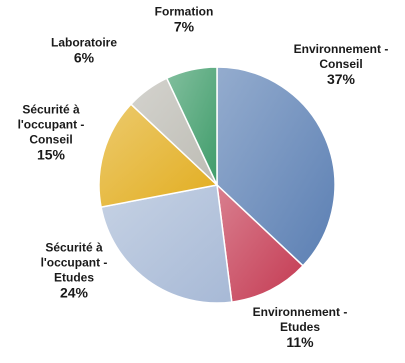 This screenshot has width=405, height=363. I want to click on slice-percent-label: 24%, so click(74, 293).